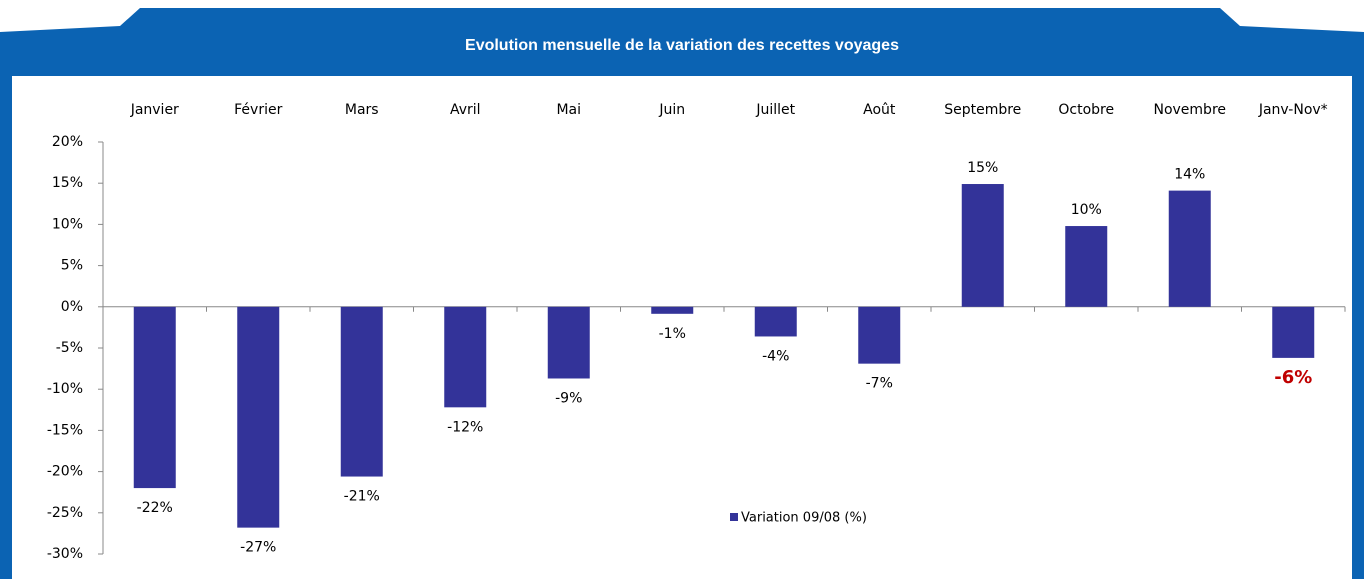 The width and height of the screenshot is (1364, 583). What do you see at coordinates (1293, 377) in the screenshot?
I see `value-label: -6%` at bounding box center [1293, 377].